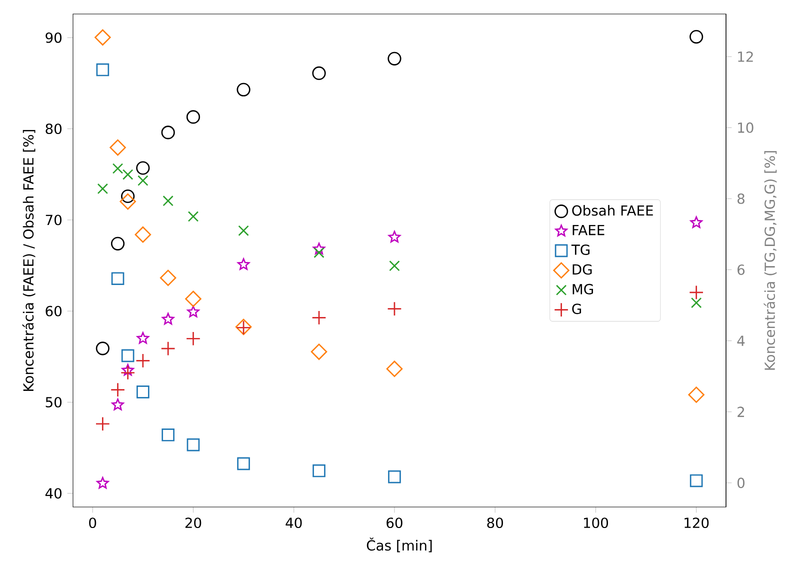 This screenshot has height=564, width=788. Describe the element at coordinates (582, 269) in the screenshot. I see `legend-label: DG` at that location.